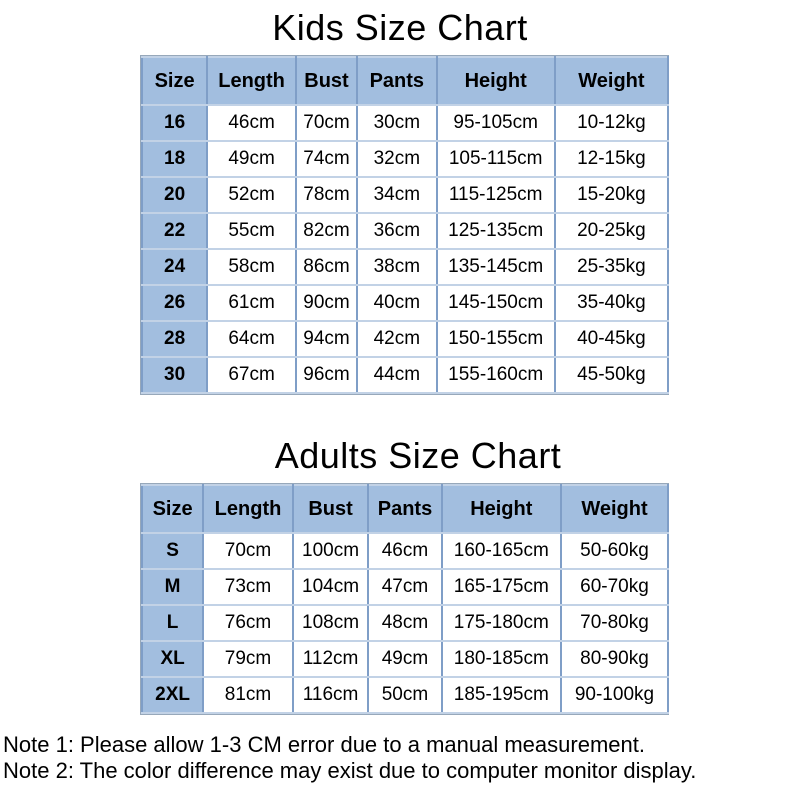  I want to click on table-row: 22 55cm 82cm 36cm 125-135cm 20-25kg, so click(405, 231).